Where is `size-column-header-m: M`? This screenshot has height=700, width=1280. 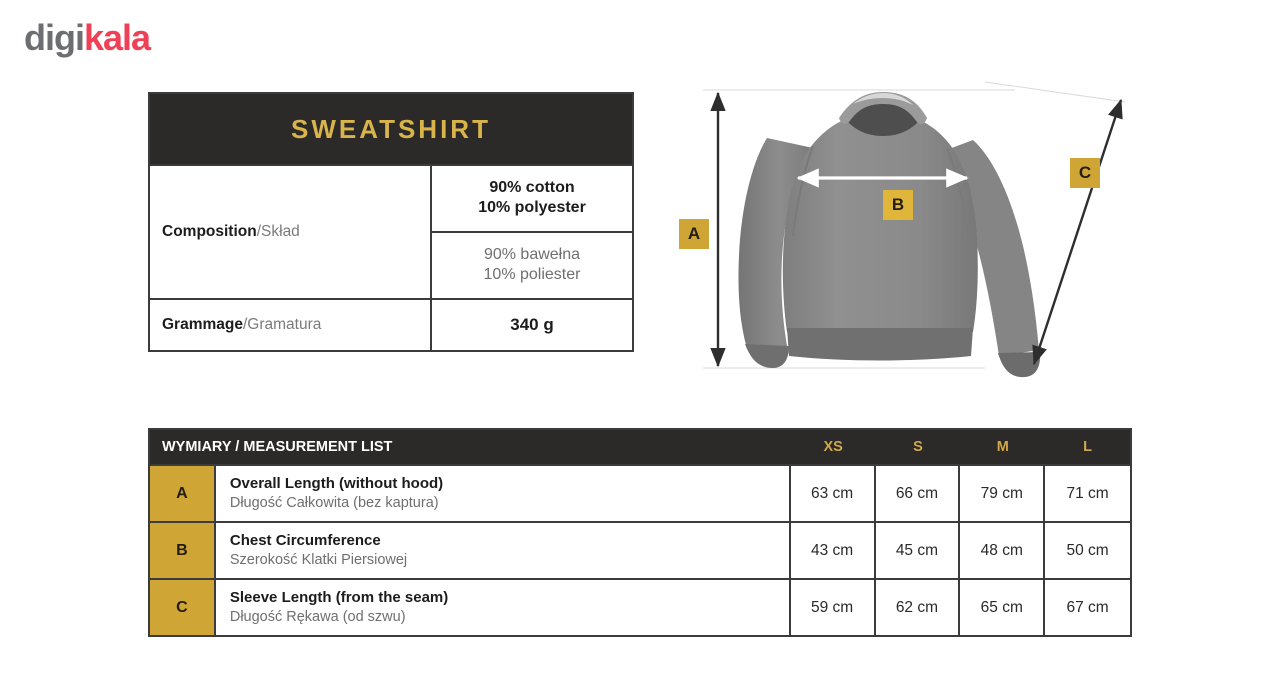
size-column-header-m: M is located at coordinates (1002, 447).